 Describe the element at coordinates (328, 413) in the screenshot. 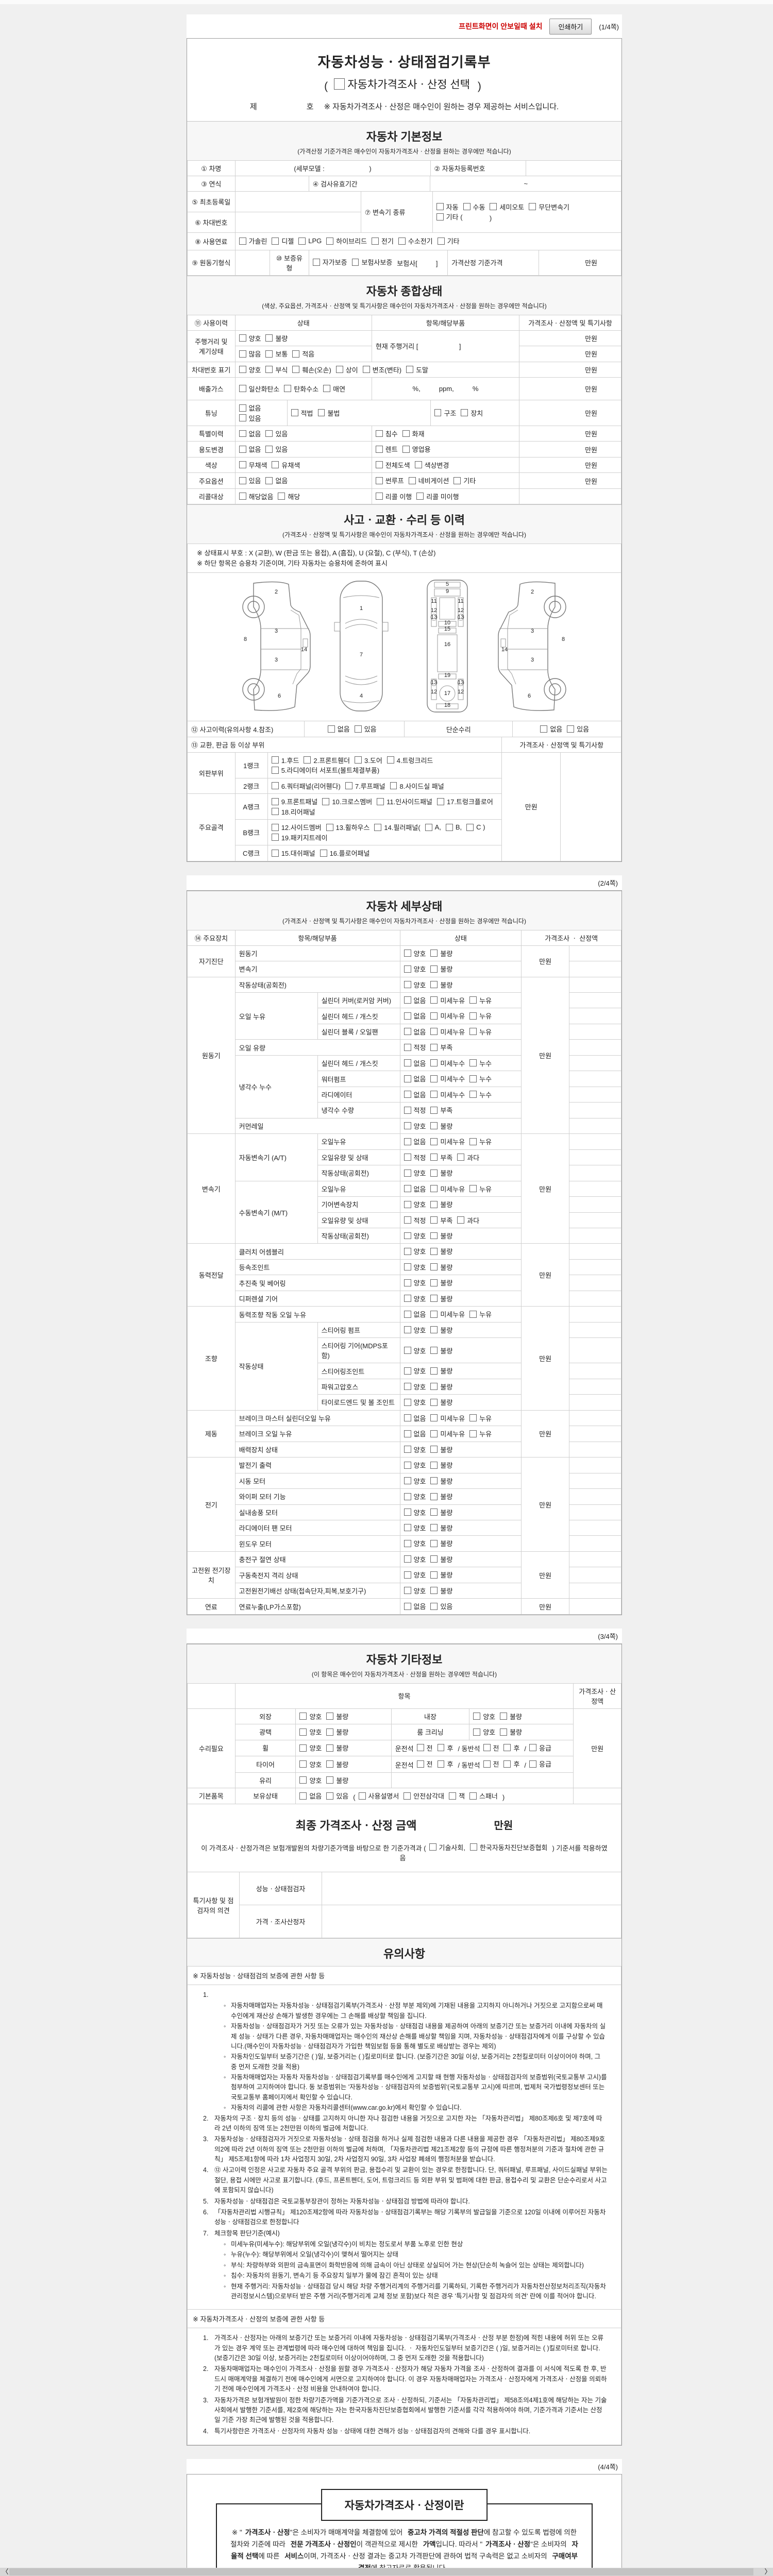

I see `checkbox-option: 불법` at that location.